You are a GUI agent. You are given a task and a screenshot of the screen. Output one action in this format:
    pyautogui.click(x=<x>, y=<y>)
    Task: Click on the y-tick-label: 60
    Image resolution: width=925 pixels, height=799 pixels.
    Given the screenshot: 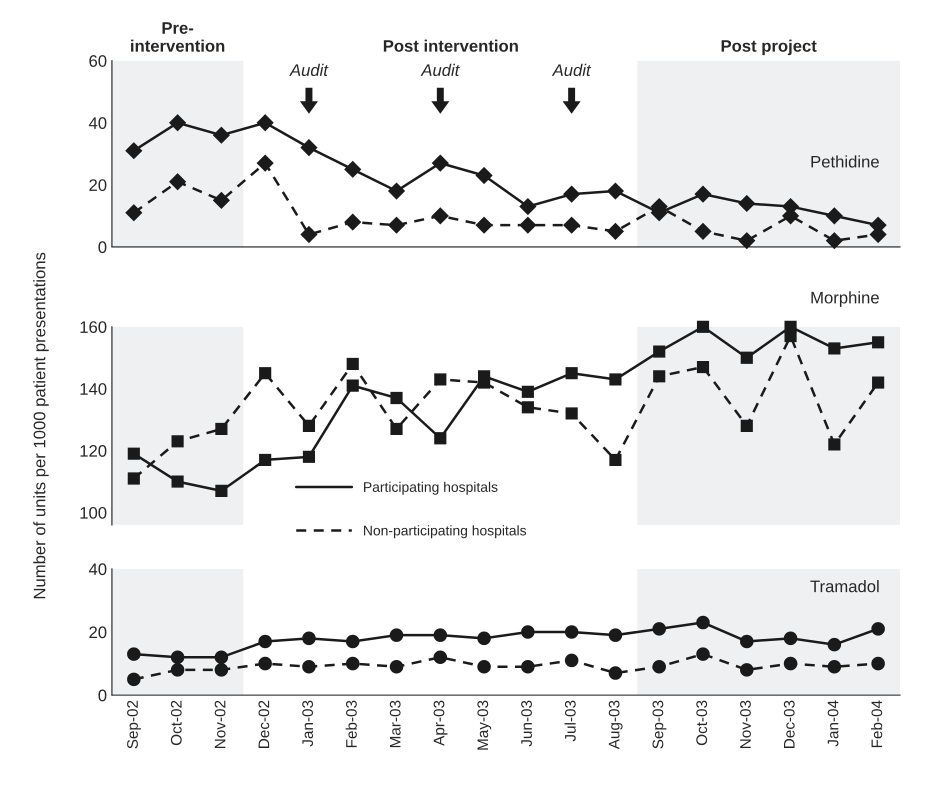 What is the action you would take?
    pyautogui.click(x=97, y=61)
    